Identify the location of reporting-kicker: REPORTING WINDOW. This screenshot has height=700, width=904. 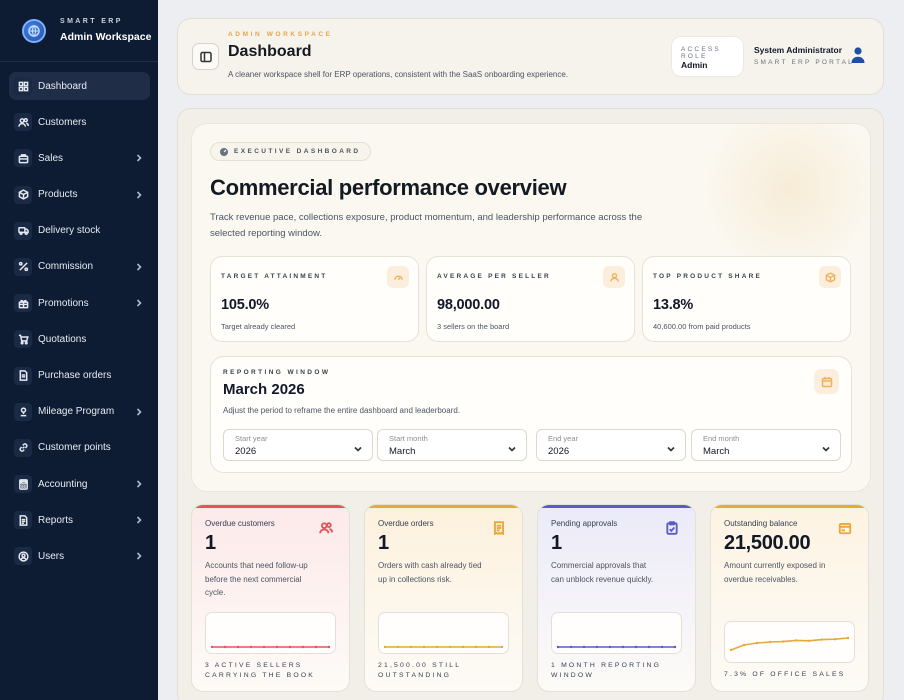
(277, 372).